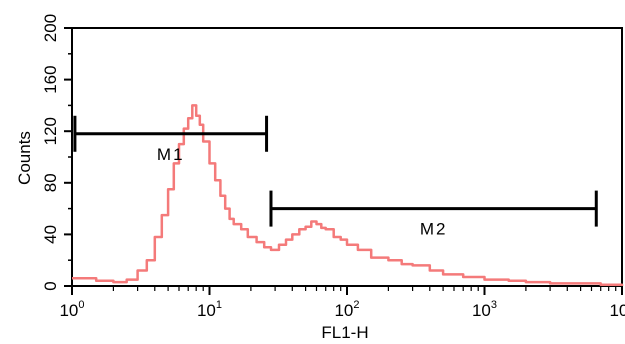 The height and width of the screenshot is (344, 625). I want to click on y-axis-label: Counts, so click(24, 158).